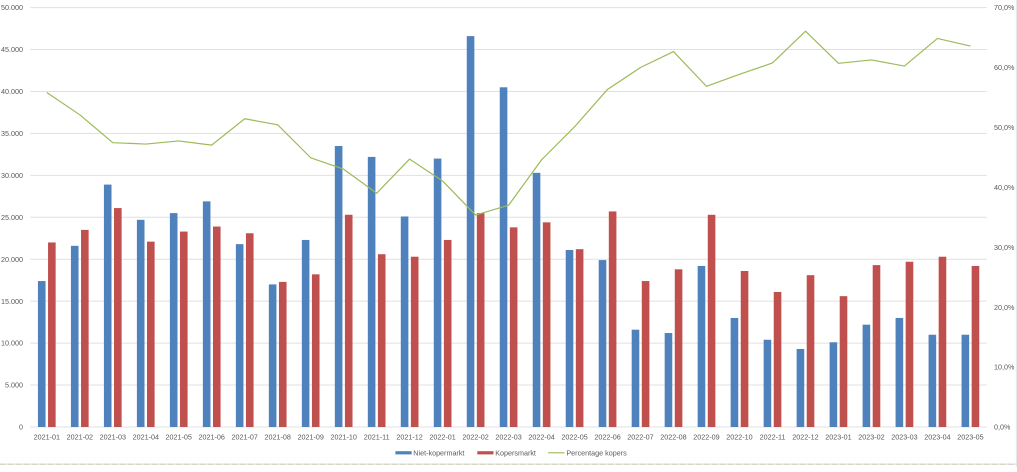 The image size is (1017, 472). What do you see at coordinates (12, 301) in the screenshot?
I see `svg-text: 15.000` at bounding box center [12, 301].